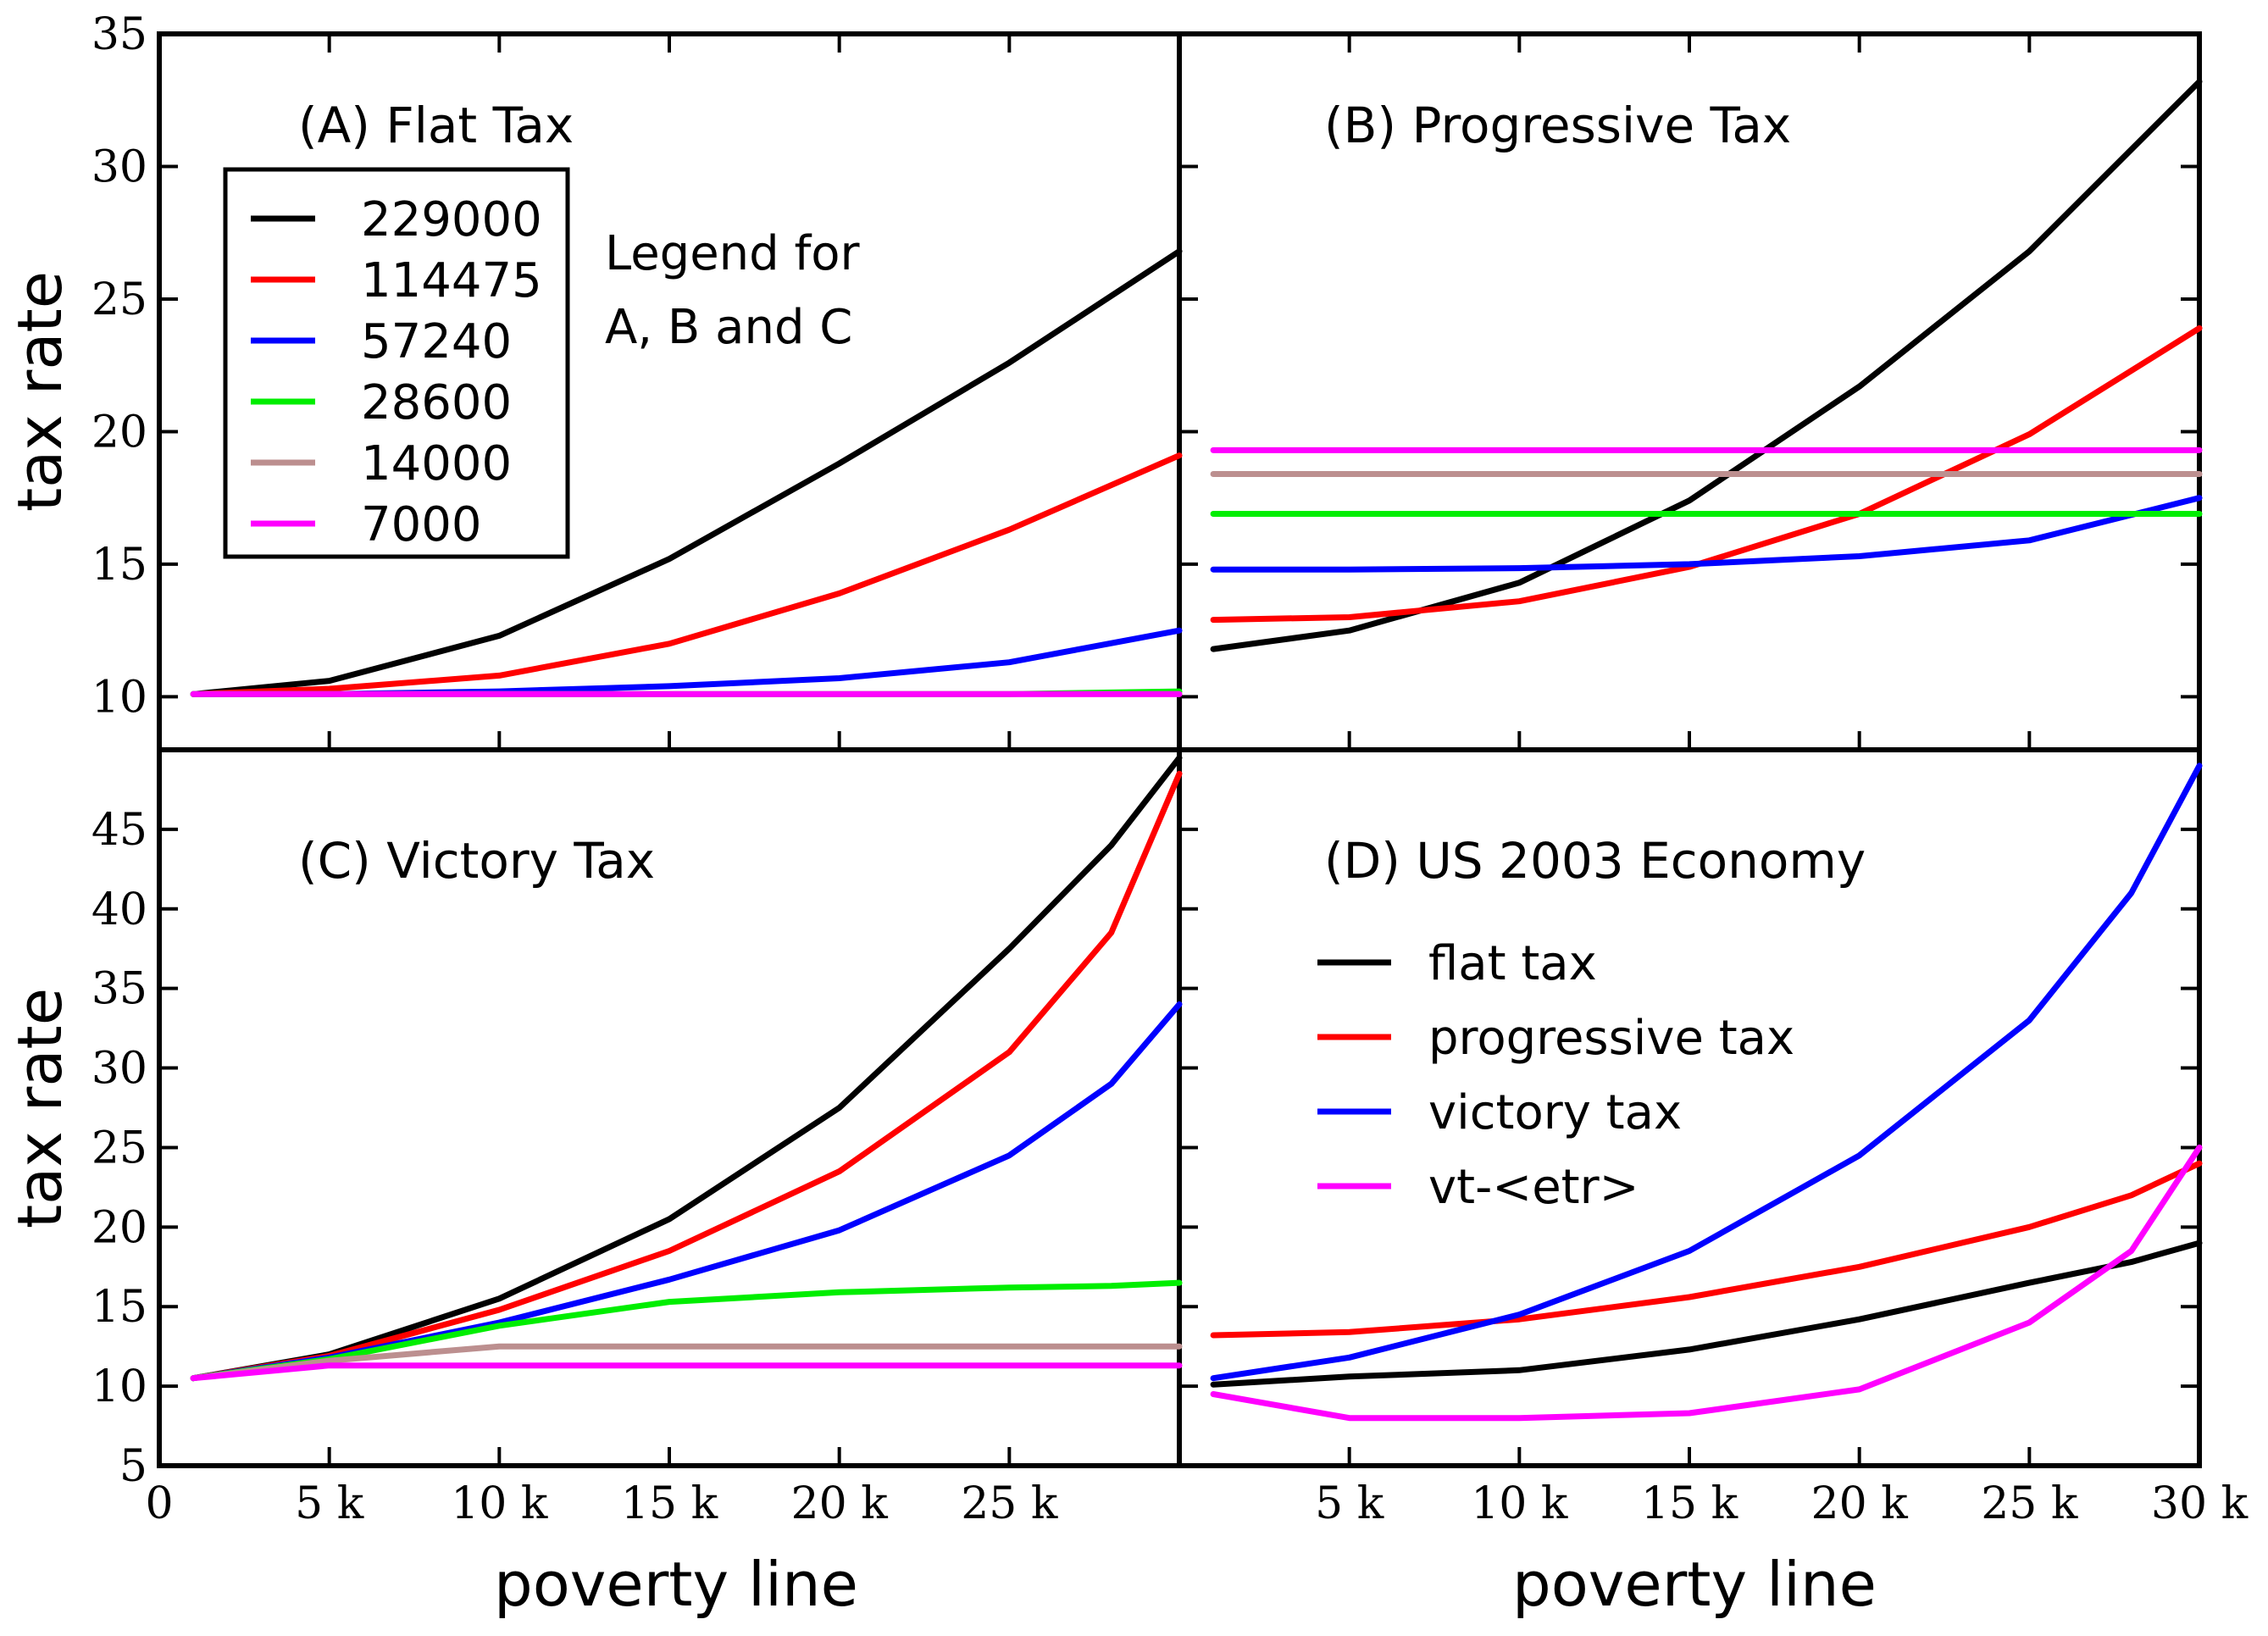 Image resolution: width=2268 pixels, height=1636 pixels. I want to click on panel-a-ytick-label: 15, so click(119, 565).